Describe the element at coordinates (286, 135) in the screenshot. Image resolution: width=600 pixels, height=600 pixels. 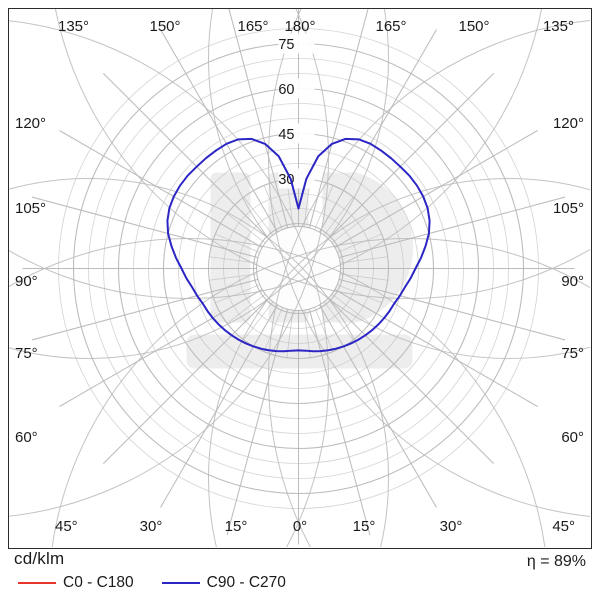
I see `radial-tick-label: 45` at that location.